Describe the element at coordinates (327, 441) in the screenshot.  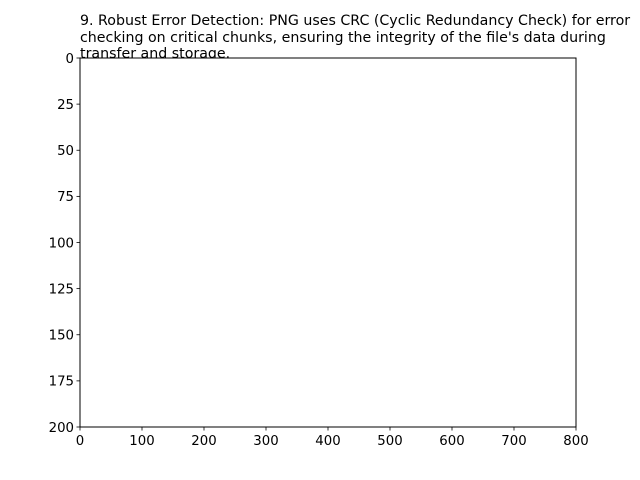
I see `x-tick-label: 400` at that location.